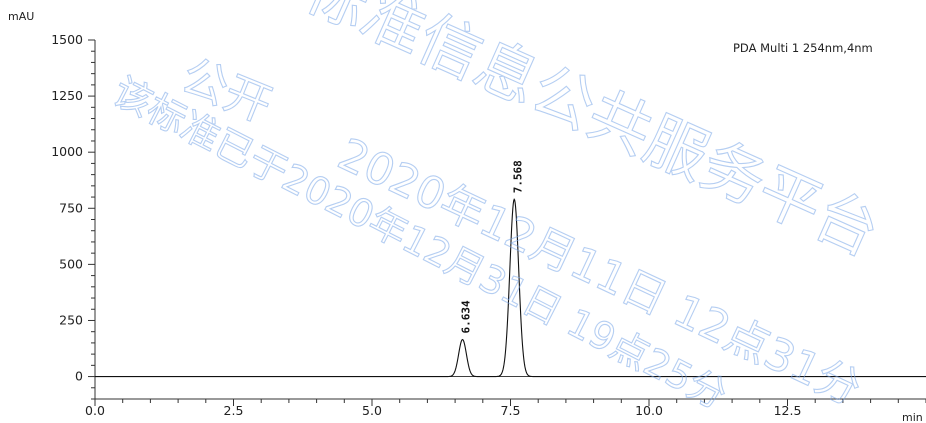  What do you see at coordinates (95, 410) in the screenshot?
I see `x-tick-label: 0.0` at bounding box center [95, 410].